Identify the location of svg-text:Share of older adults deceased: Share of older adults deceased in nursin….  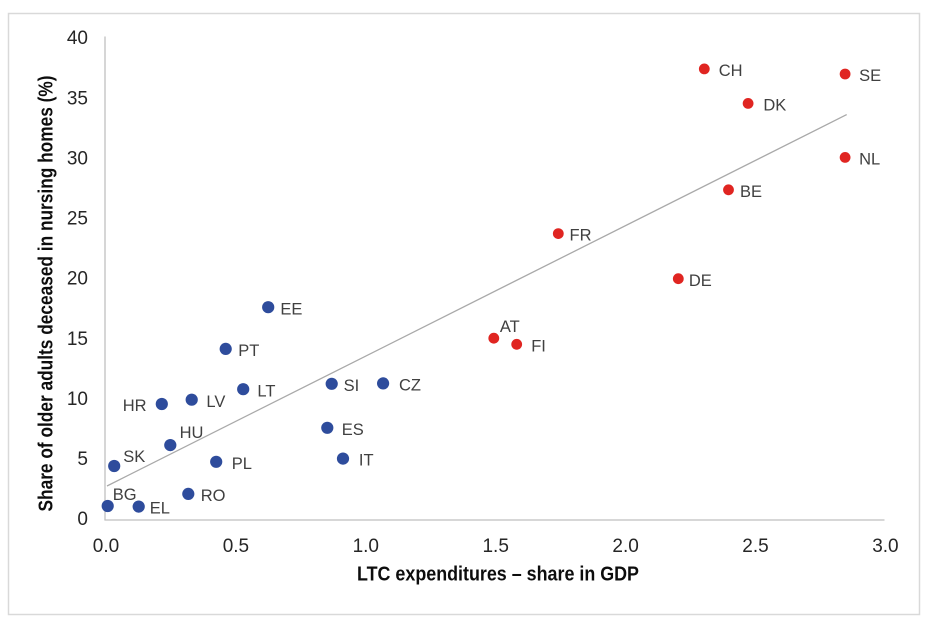
(46, 294).